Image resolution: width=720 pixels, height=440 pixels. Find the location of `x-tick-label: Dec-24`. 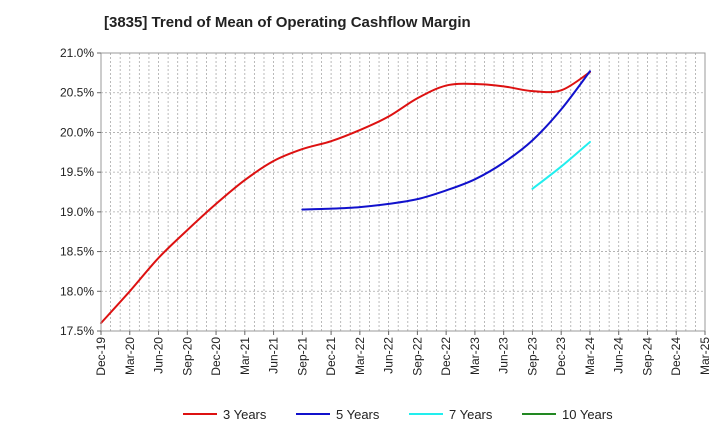

x-tick-label: Dec-24 is located at coordinates (676, 356).